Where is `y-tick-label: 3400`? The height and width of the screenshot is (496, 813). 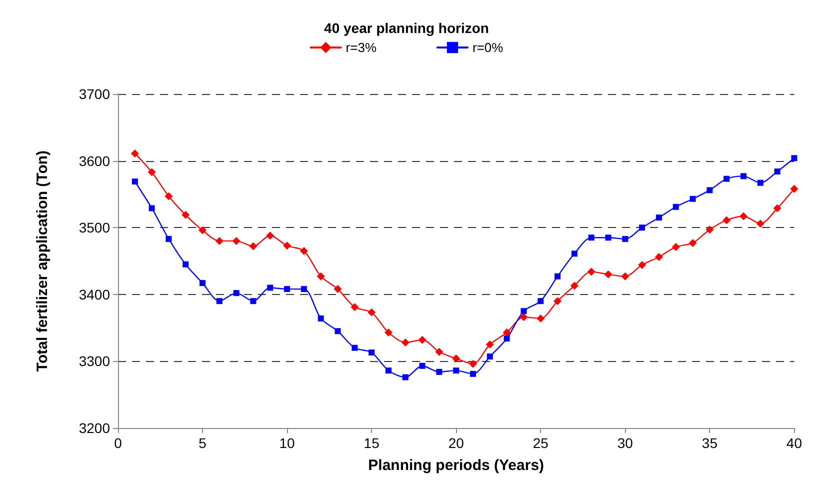 y-tick-label: 3400 is located at coordinates (94, 294).